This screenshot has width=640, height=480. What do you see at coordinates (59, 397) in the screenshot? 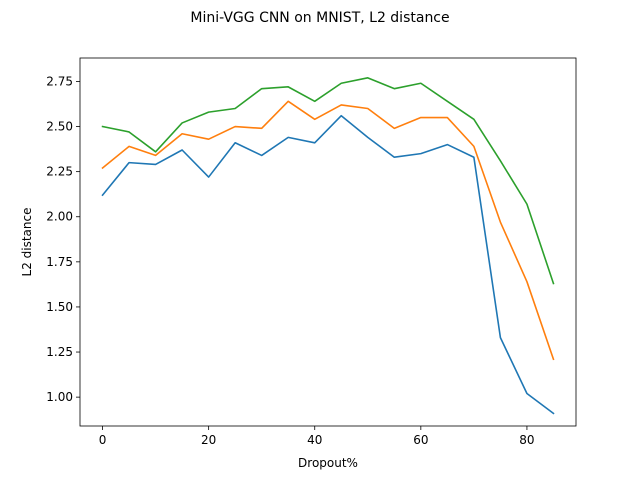
I see `y-tick-label: 1.00` at bounding box center [59, 397].